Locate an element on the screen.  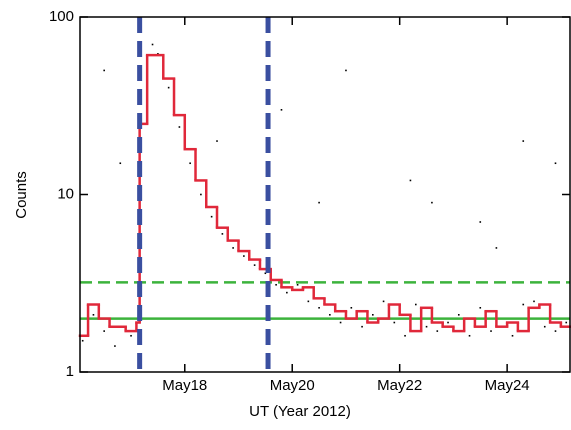
y-axis-label: Counts is located at coordinates (21, 195).